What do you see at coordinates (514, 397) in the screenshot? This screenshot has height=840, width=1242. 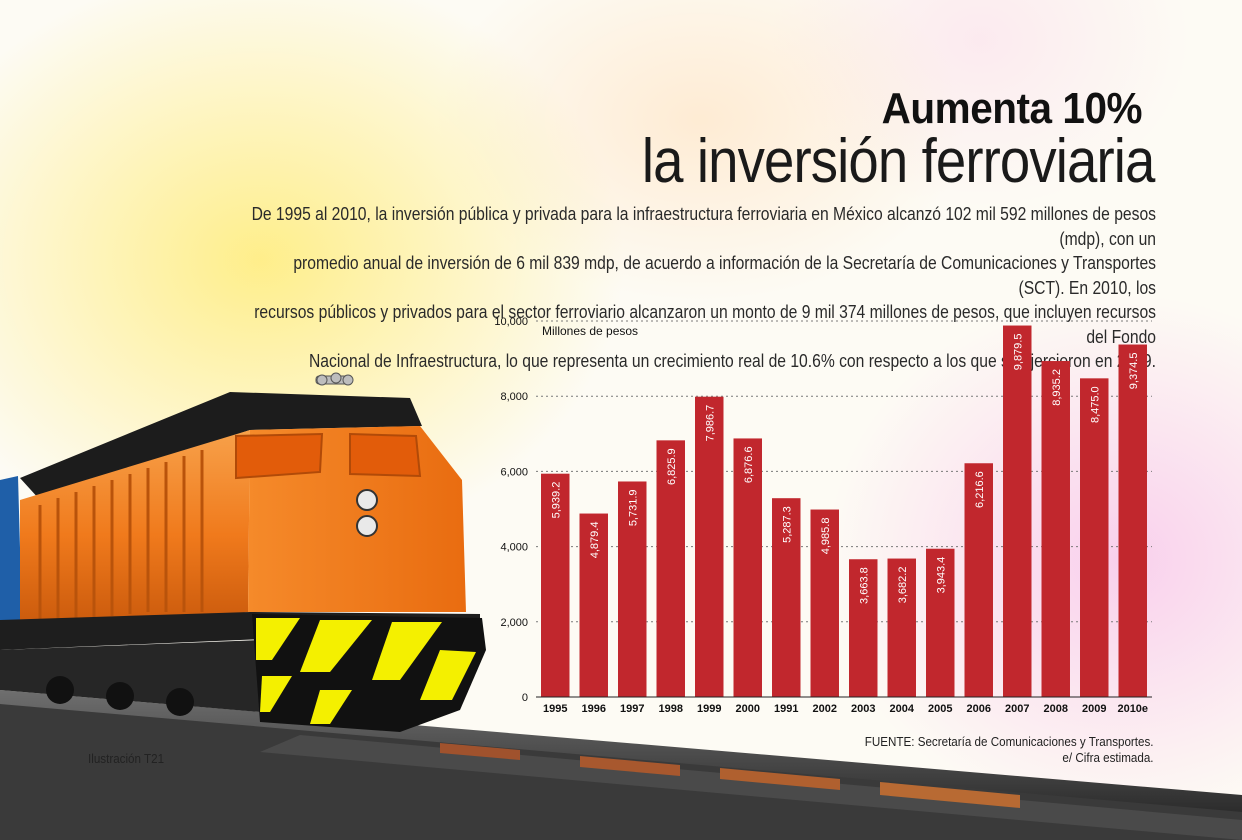 I see `y-tick-label: 8,000` at bounding box center [514, 397].